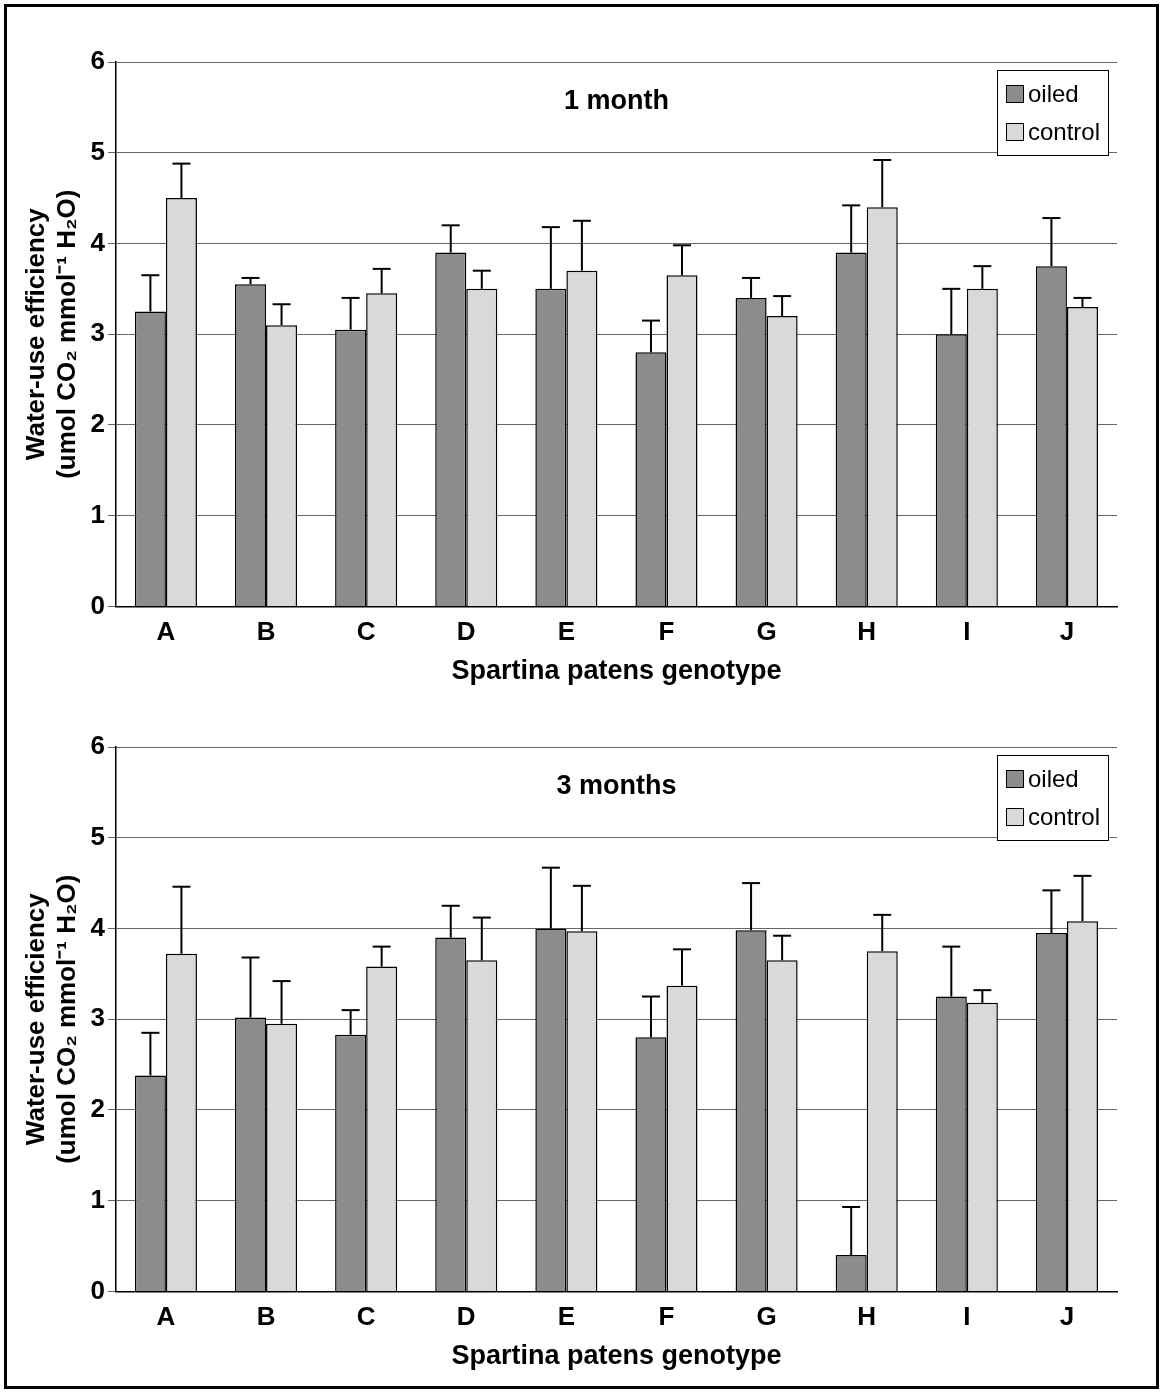  I want to click on text: 3 months, so click(616, 785).